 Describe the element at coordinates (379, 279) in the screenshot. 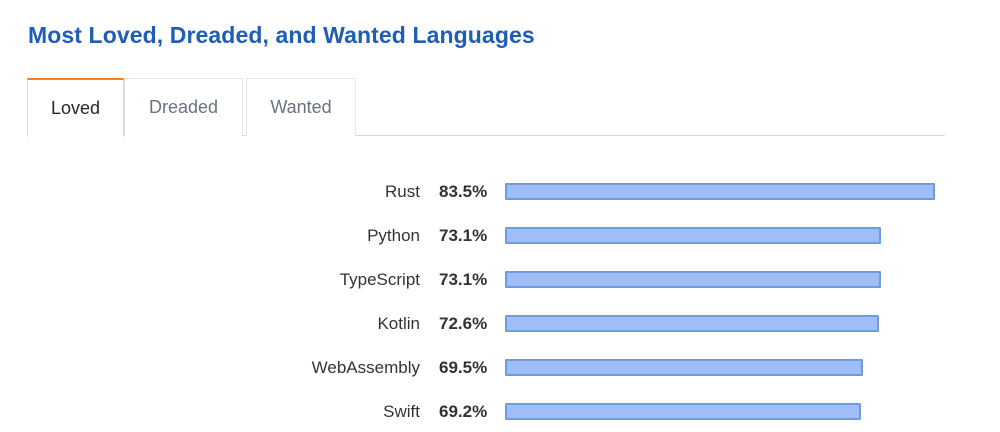

I see `category-label: TypeScript` at that location.